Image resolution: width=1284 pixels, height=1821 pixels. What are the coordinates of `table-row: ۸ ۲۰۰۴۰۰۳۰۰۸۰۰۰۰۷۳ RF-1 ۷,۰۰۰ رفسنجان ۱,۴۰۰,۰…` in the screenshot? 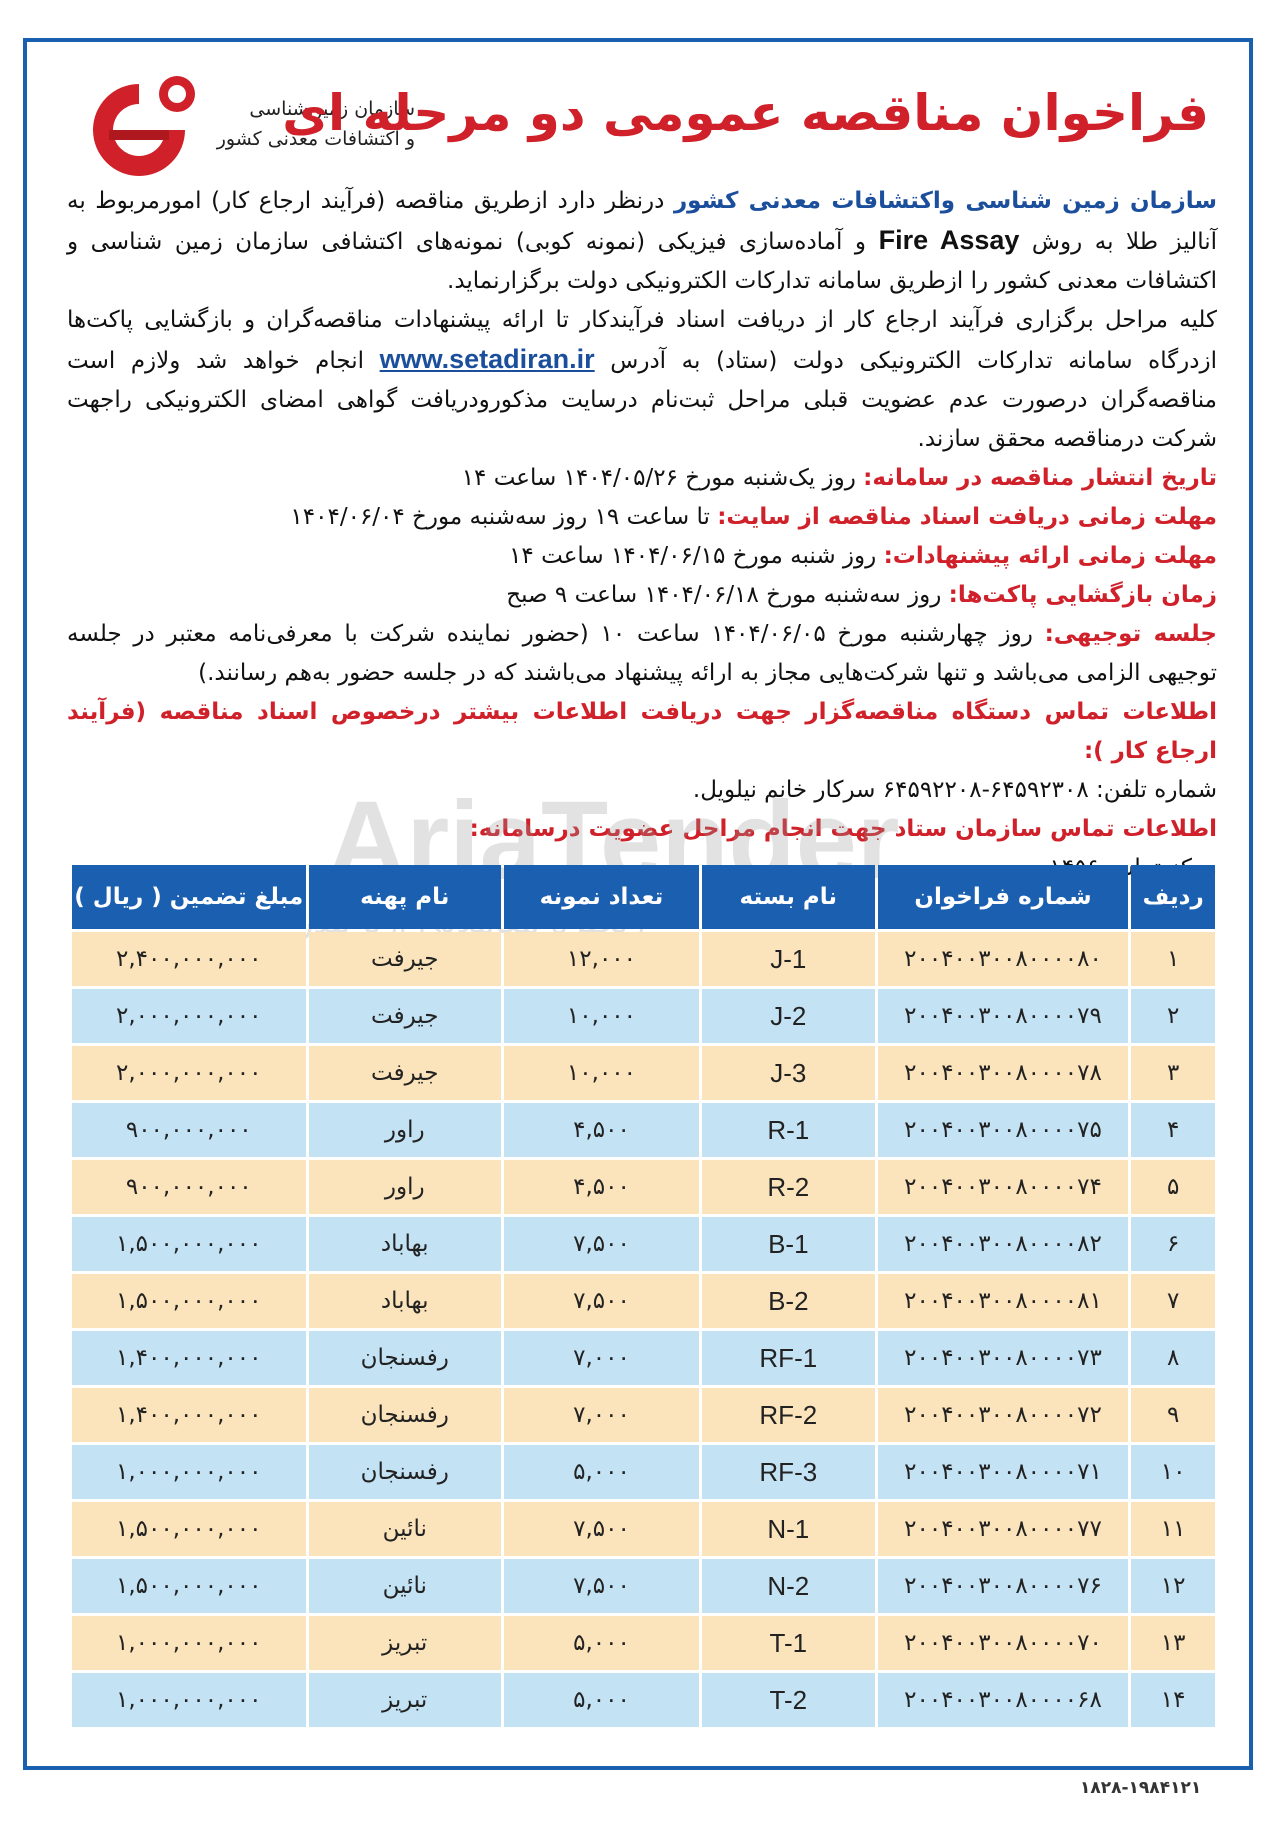 It's located at (643, 1358).